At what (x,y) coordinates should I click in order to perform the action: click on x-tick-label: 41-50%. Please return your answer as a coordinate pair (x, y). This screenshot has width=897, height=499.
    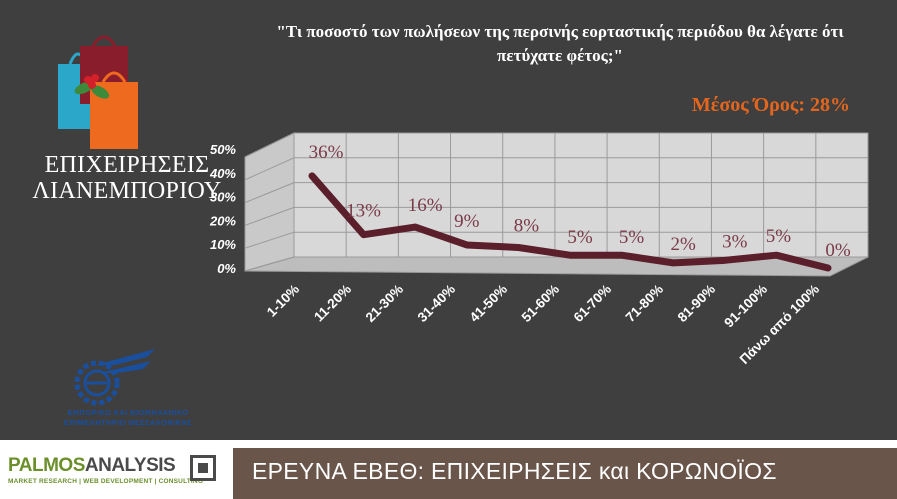
    Looking at the image, I should click on (489, 304).